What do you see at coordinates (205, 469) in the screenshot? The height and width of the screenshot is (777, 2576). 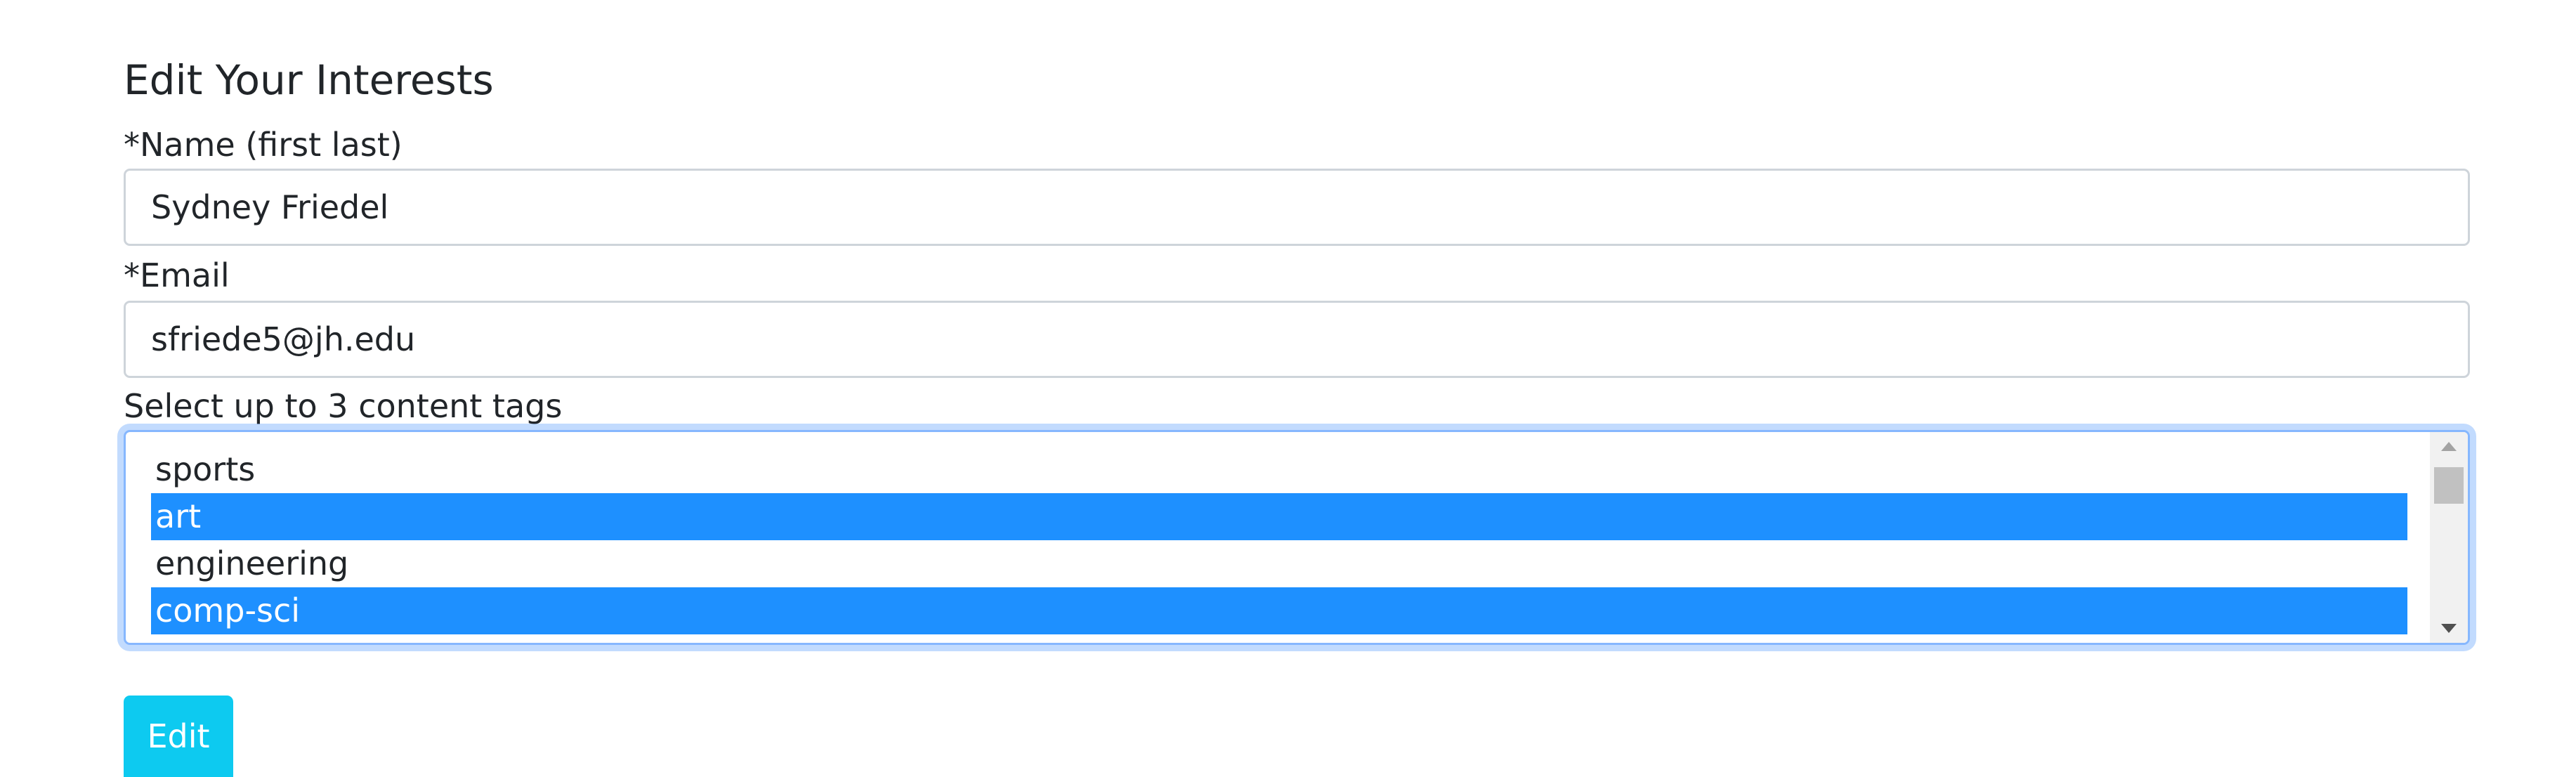 I see `tag-option-sports: sports` at bounding box center [205, 469].